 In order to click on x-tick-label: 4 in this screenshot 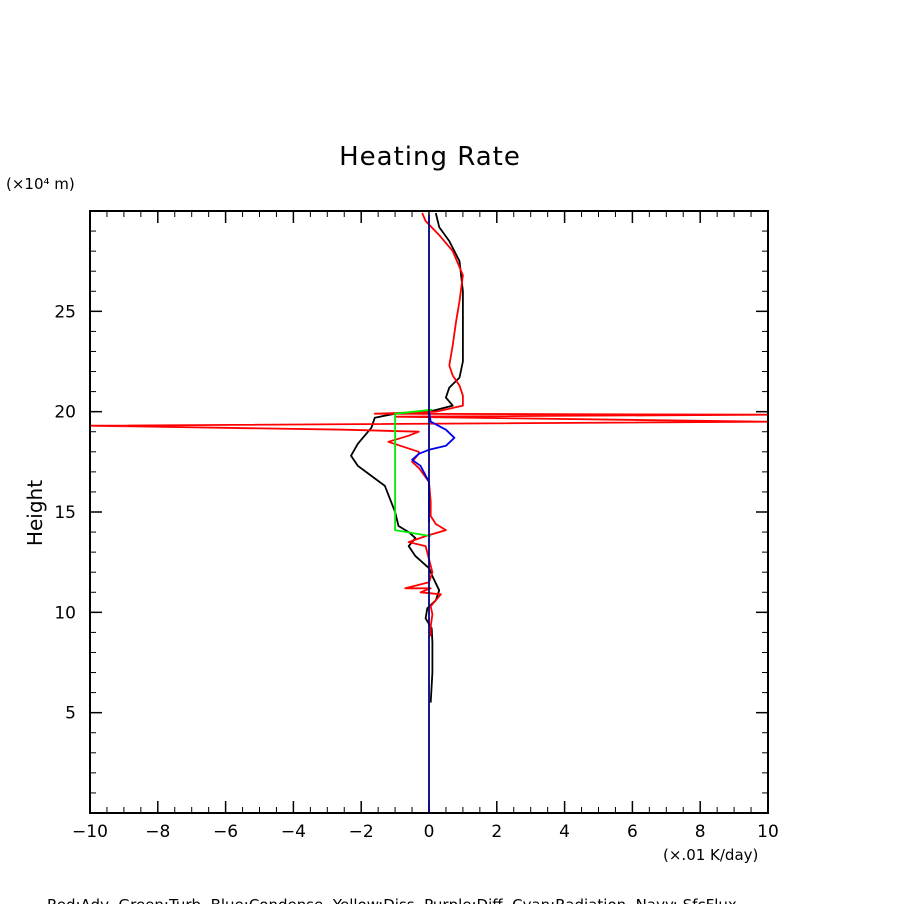, I will do `click(564, 832)`.